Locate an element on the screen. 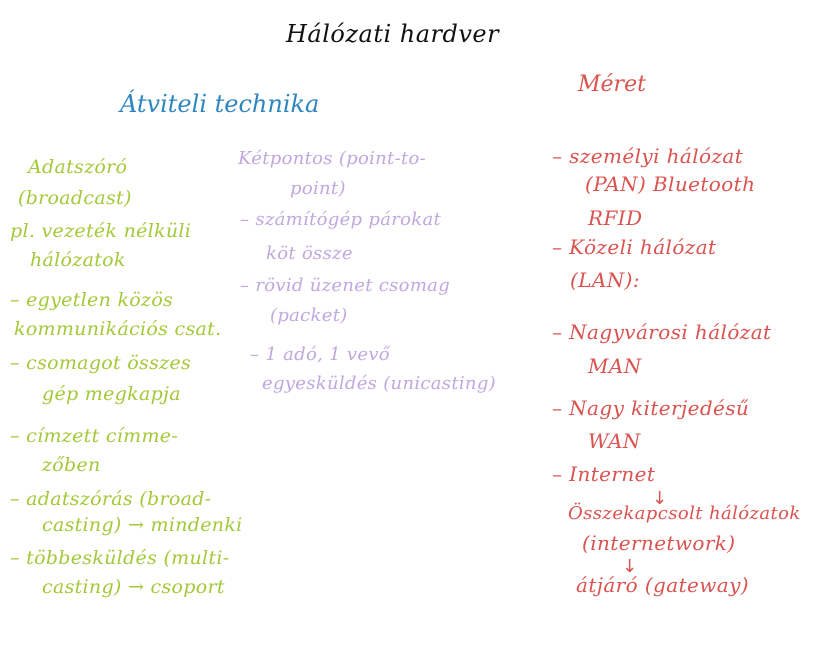 The width and height of the screenshot is (819, 650). green-line: – egyetlen közös is located at coordinates (92, 300).